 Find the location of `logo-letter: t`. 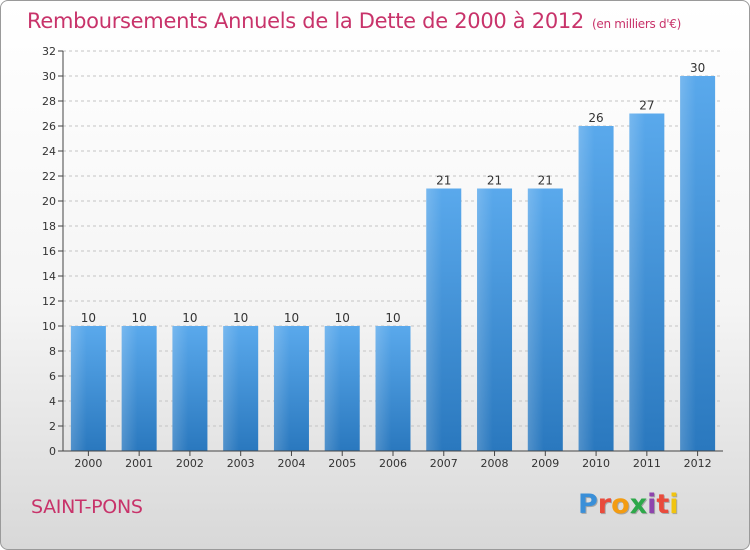

logo-letter: t is located at coordinates (663, 504).